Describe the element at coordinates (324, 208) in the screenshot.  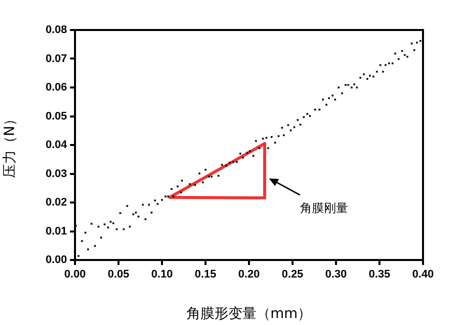
I see `annotation: 角膜刚量` at that location.